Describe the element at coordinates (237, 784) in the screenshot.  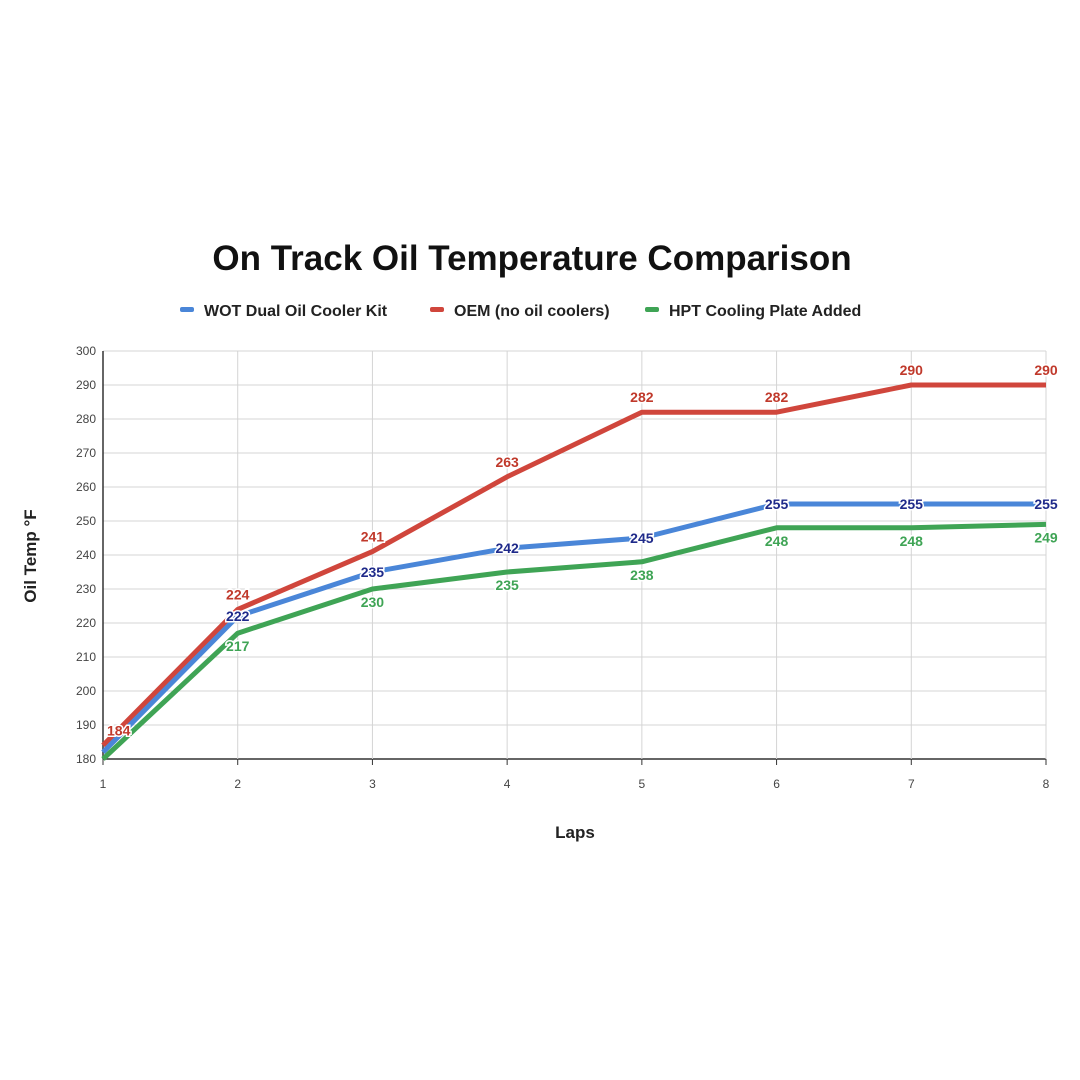
I see `x-tick-label: 2` at that location.